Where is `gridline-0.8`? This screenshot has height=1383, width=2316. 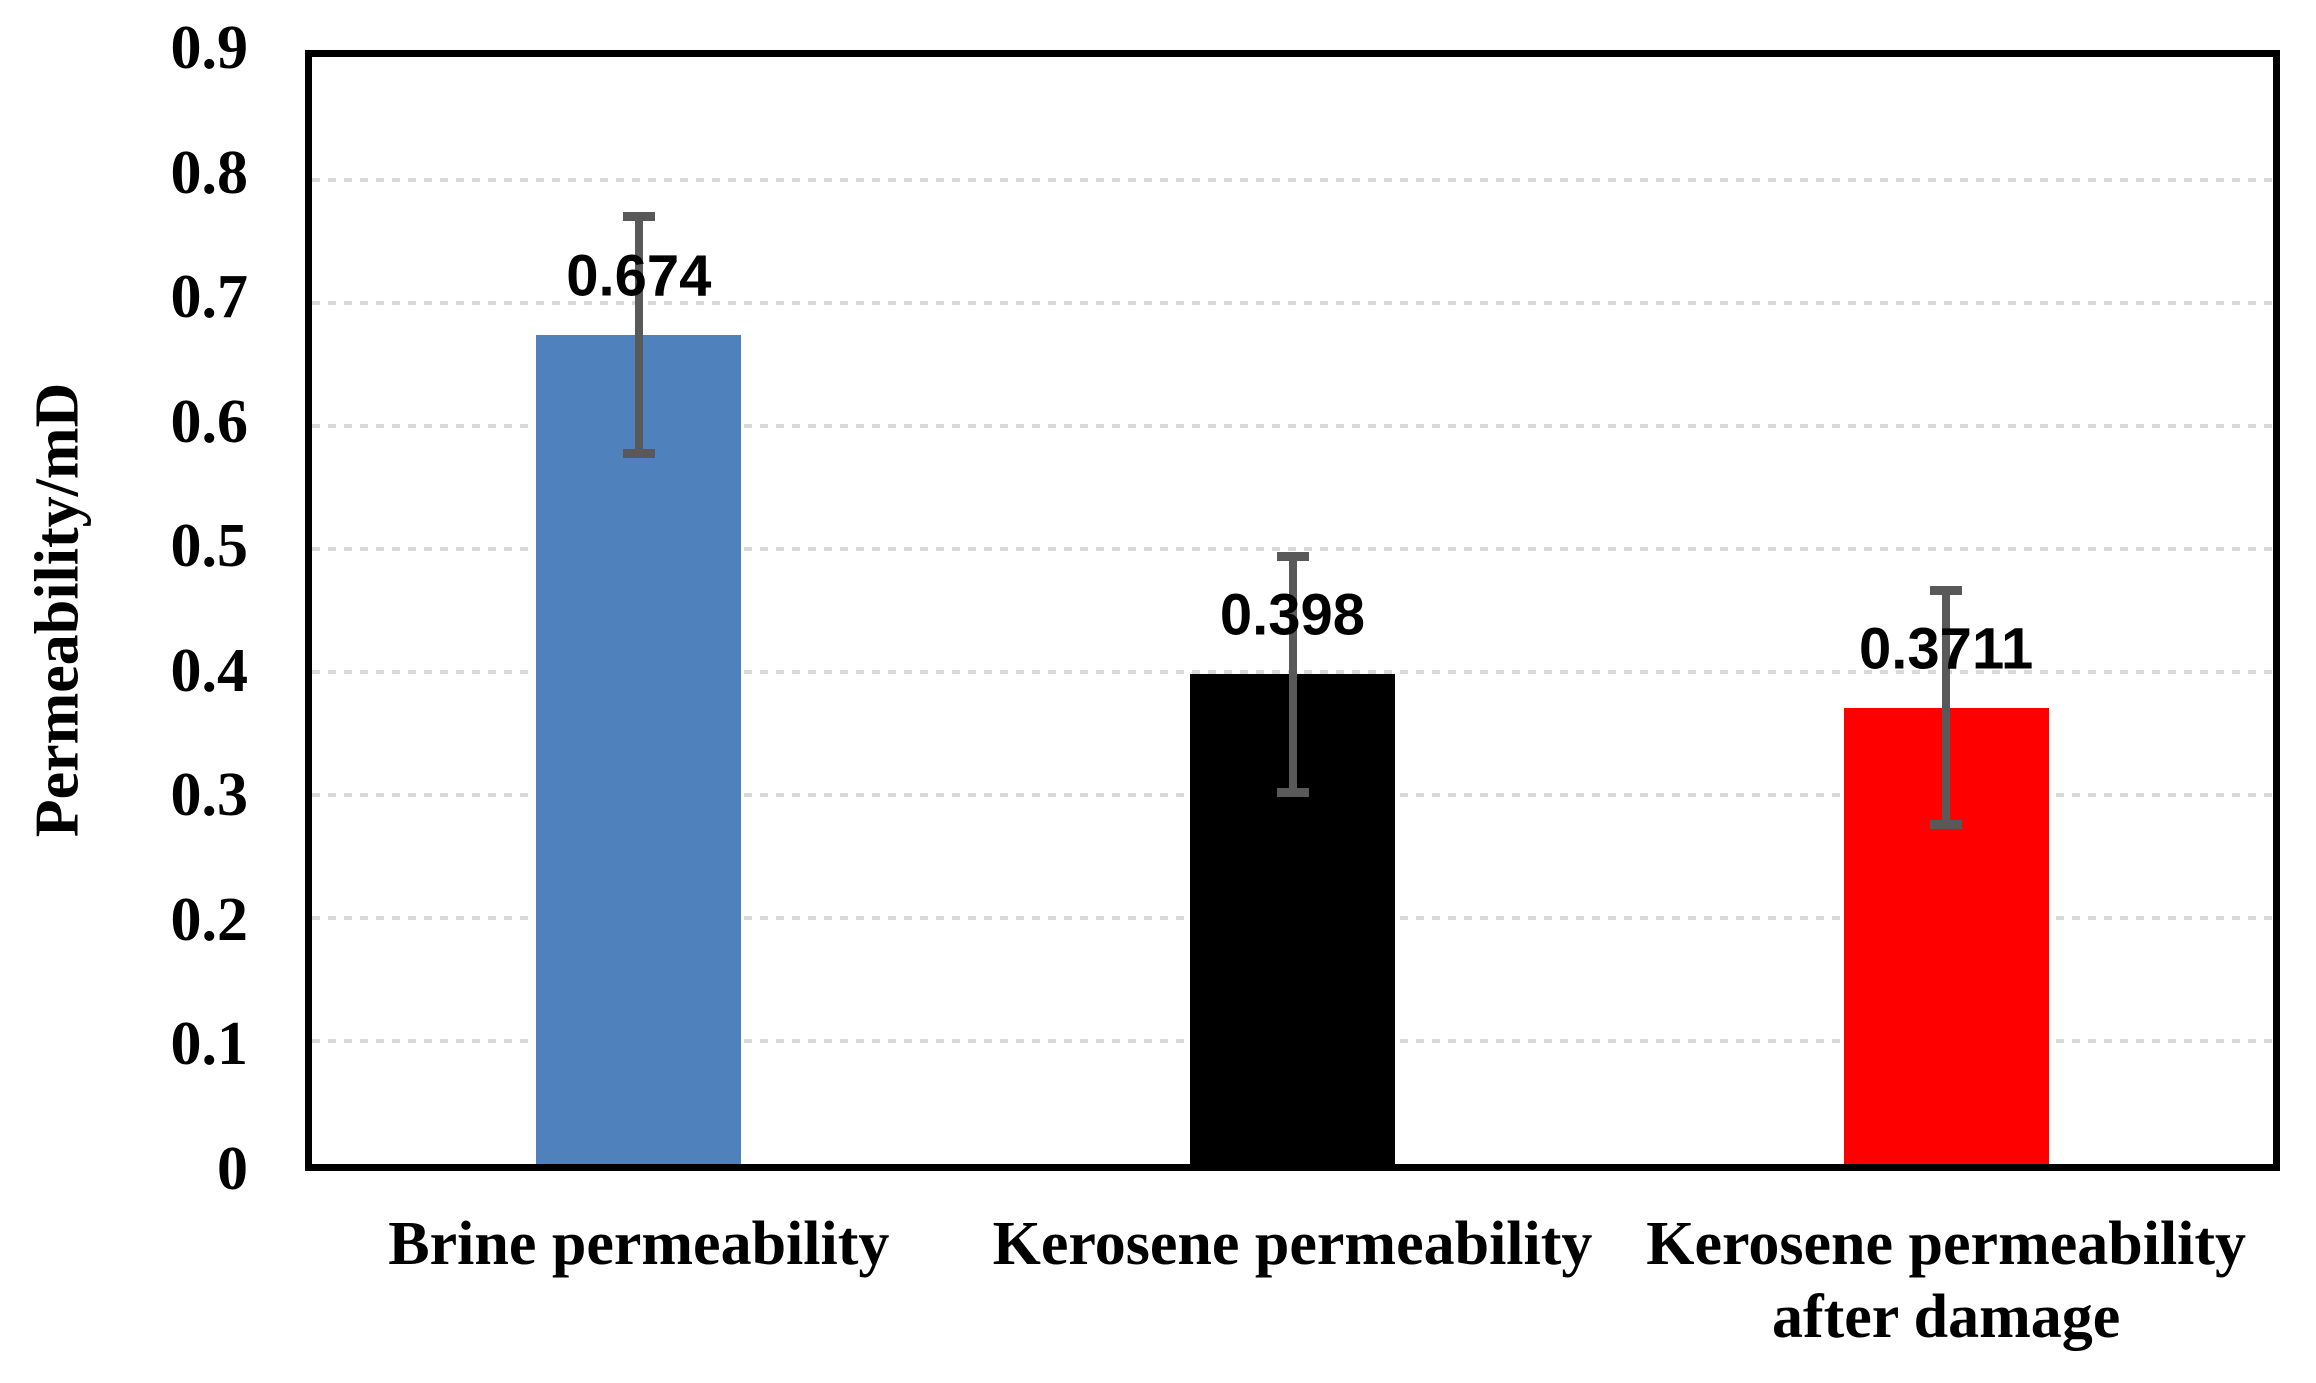 gridline-0.8 is located at coordinates (1292, 180).